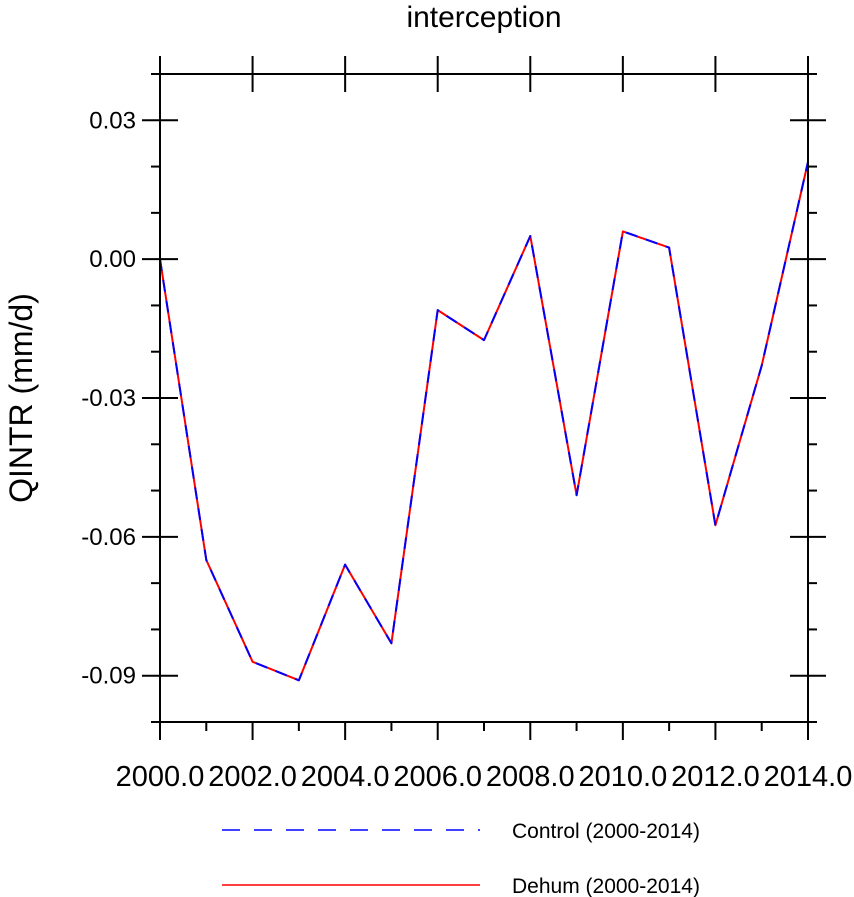  Describe the element at coordinates (530, 777) in the screenshot. I see `x-tick-label: 2008.0` at that location.